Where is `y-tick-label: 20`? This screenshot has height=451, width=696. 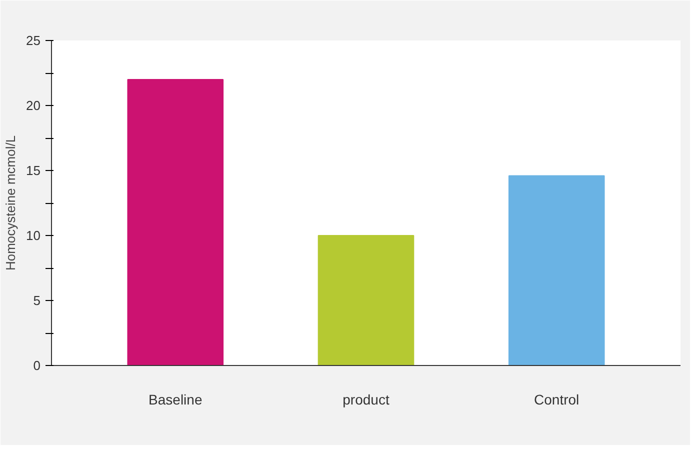
y-tick-label: 20 is located at coordinates (33, 105).